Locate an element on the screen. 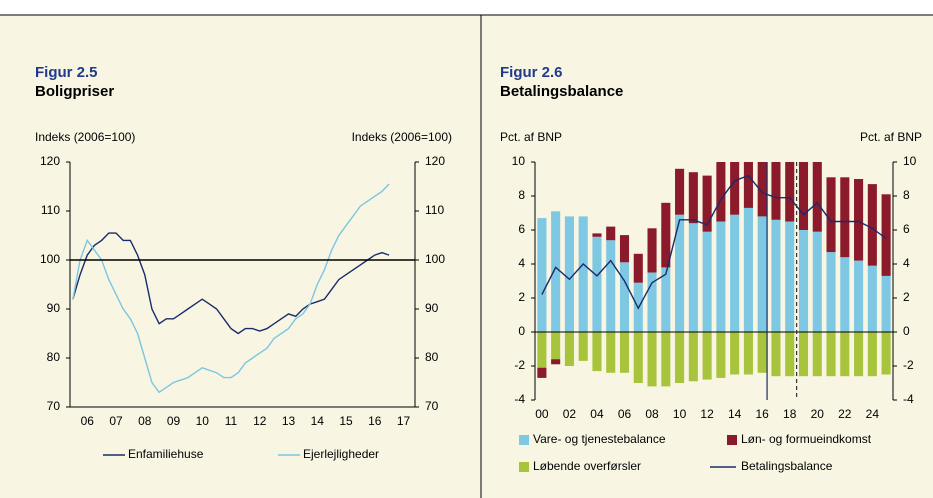 The width and height of the screenshot is (933, 498). figure-number: Figur 2.6 is located at coordinates (531, 72).